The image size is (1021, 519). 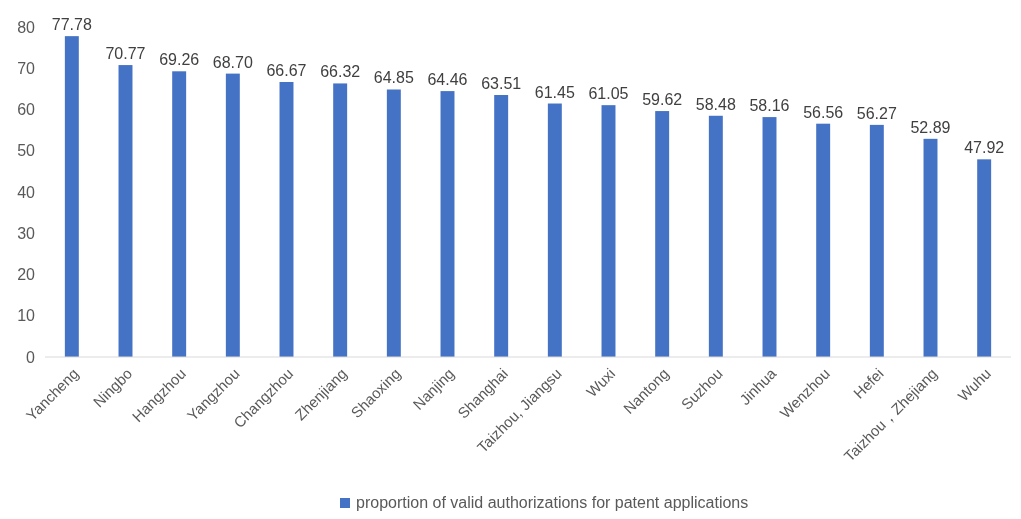 What do you see at coordinates (393, 78) in the screenshot?
I see `data-label: 64.85` at bounding box center [393, 78].